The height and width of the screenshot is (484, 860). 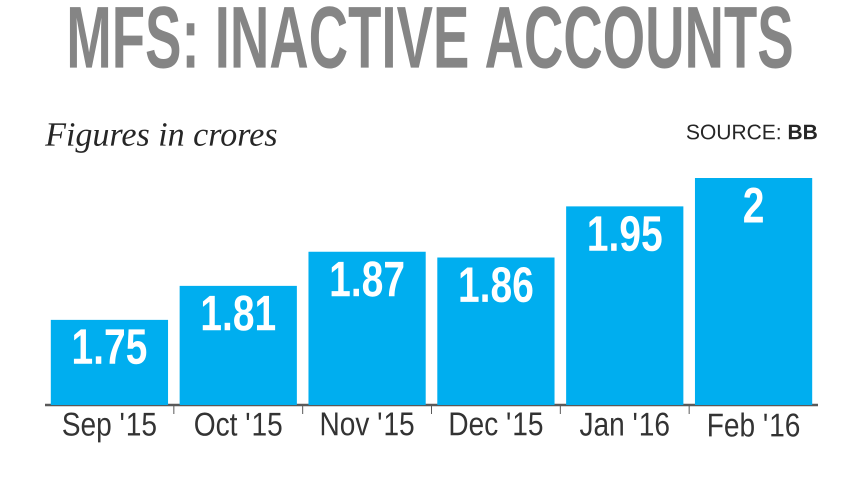 I want to click on source-note: SOURCE: BB, so click(x=751, y=132).